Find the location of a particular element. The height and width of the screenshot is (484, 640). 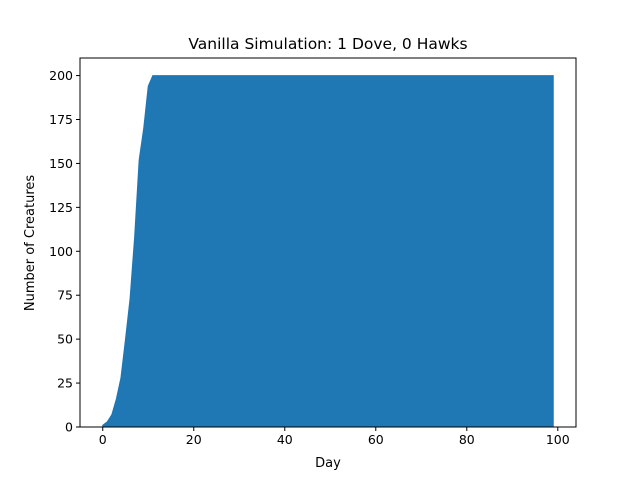

x-tick-label: 100 is located at coordinates (558, 439).